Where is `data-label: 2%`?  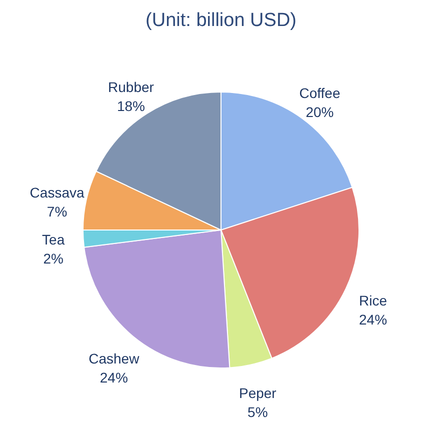
data-label: 2% is located at coordinates (53, 258).